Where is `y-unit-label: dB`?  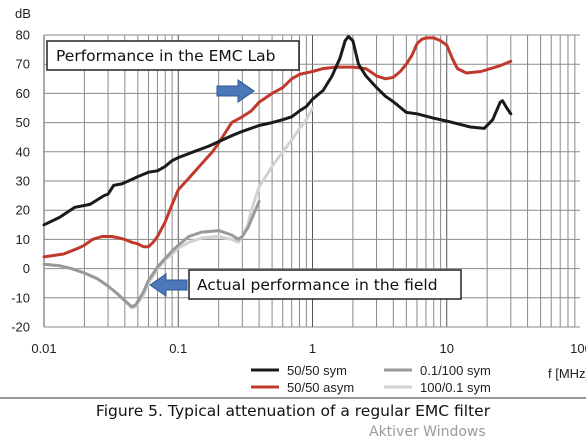 y-unit-label: dB is located at coordinates (23, 13).